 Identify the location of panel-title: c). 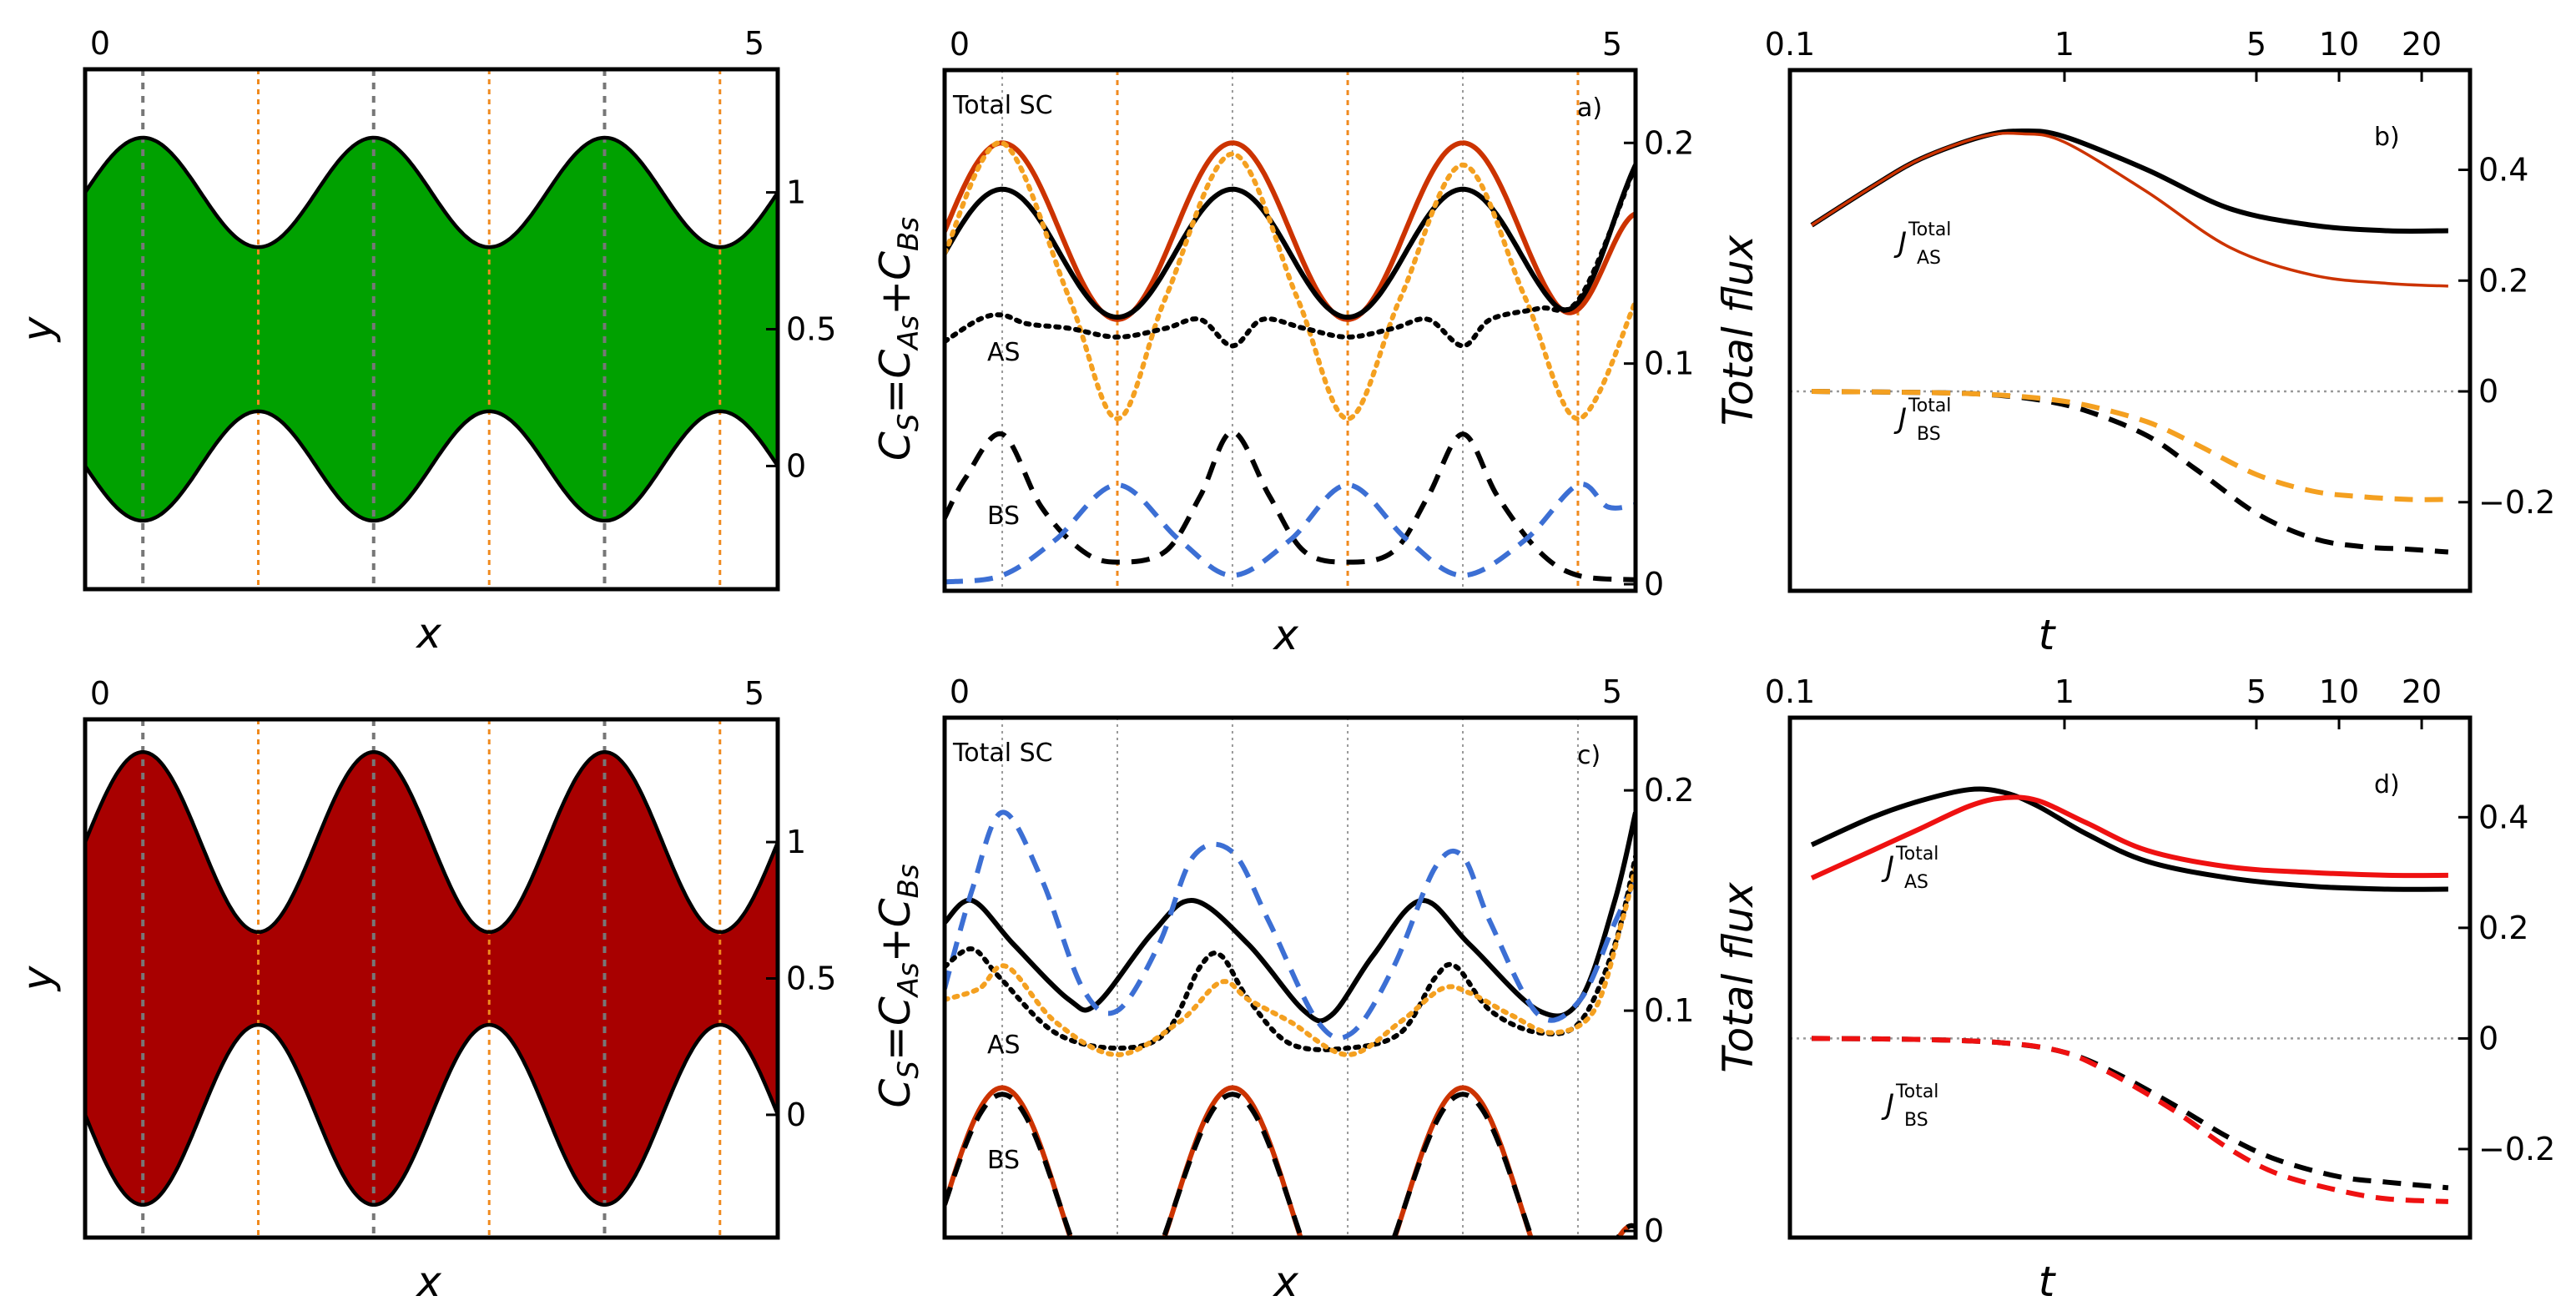
(1589, 755).